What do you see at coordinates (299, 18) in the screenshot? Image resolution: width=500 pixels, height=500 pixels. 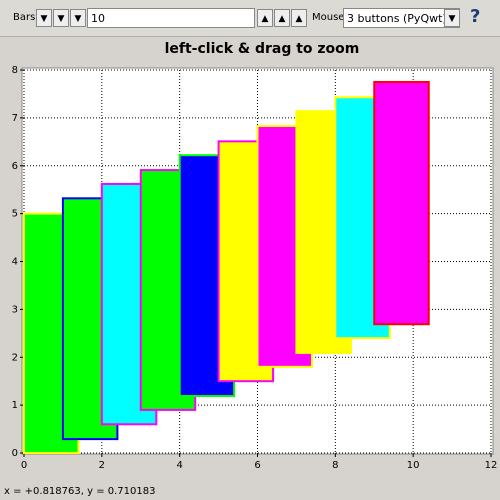 I see `spin-up-fast: ▲` at bounding box center [299, 18].